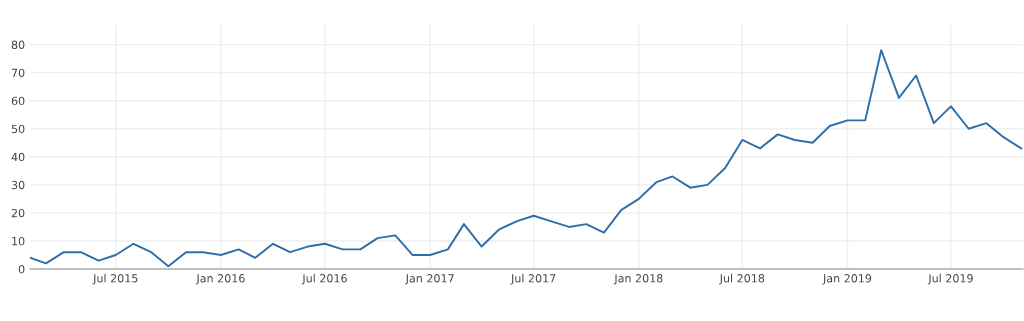 Image resolution: width=1024 pixels, height=321 pixels. Describe the element at coordinates (950, 279) in the screenshot. I see `x-tick-label: Jul 2019` at that location.